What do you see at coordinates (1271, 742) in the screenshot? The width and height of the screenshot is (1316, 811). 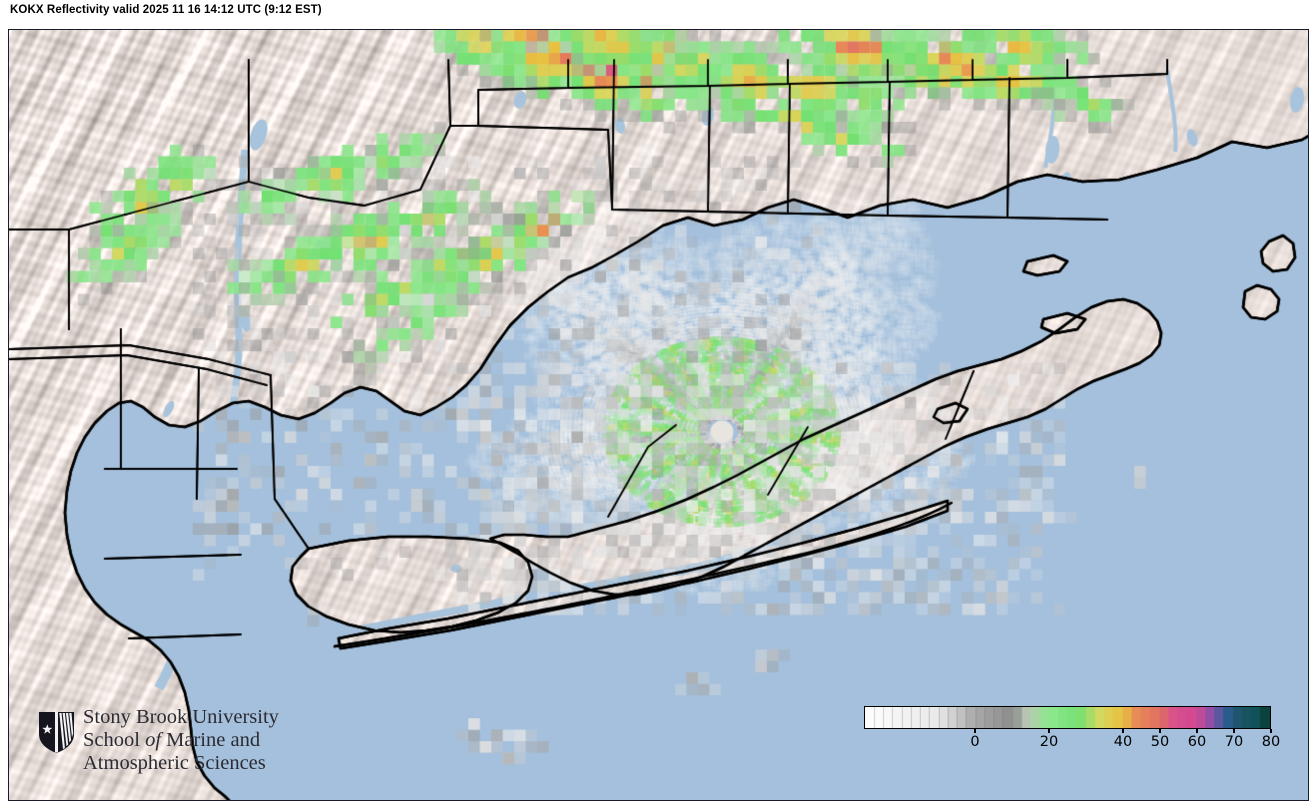 I see `colorbar-tick-label: 80` at bounding box center [1271, 742].